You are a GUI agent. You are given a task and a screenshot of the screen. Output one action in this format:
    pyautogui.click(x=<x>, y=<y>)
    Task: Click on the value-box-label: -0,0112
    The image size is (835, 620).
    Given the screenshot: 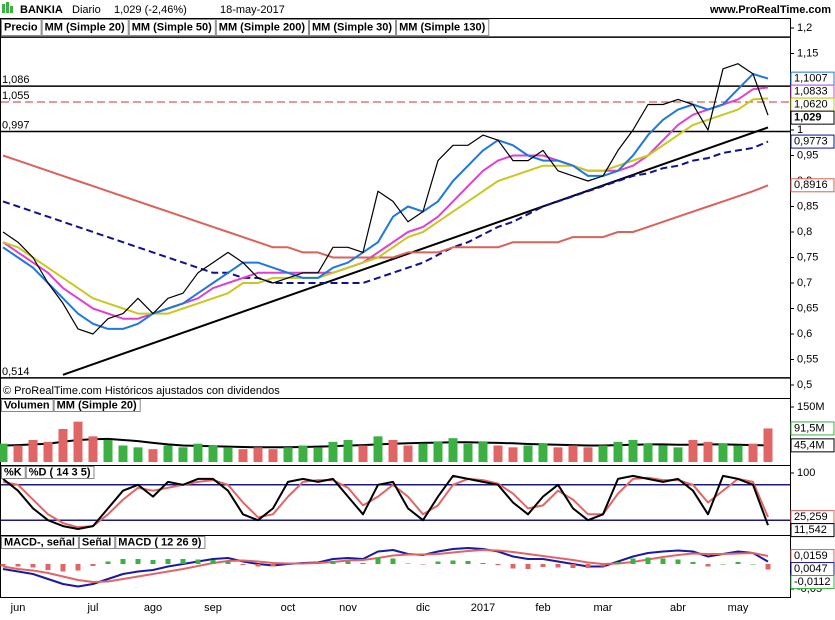 What is the action you would take?
    pyautogui.click(x=812, y=582)
    